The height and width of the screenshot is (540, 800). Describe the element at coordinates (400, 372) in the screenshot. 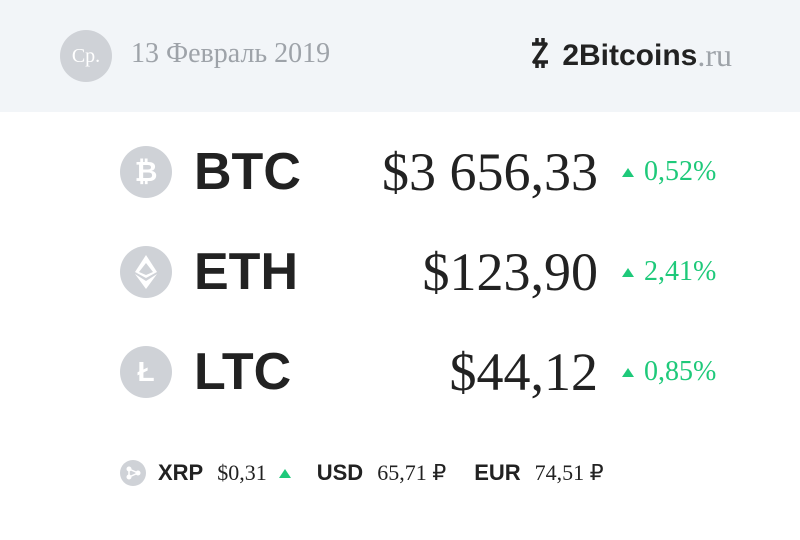

I see `coin-row-ltc: Ł LTC $44,12 0,85%` at that location.